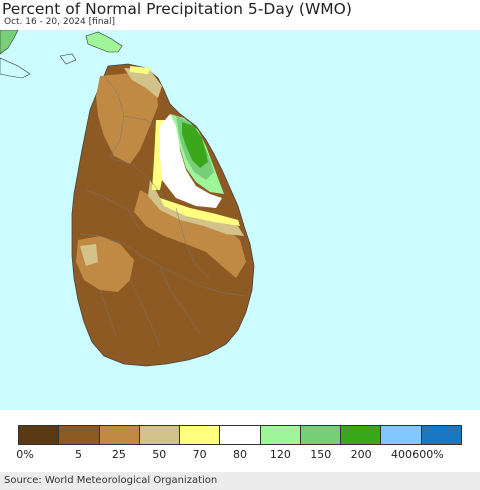 The width and height of the screenshot is (480, 490). What do you see at coordinates (104, 42) in the screenshot?
I see `jaffna-peninsula` at bounding box center [104, 42].